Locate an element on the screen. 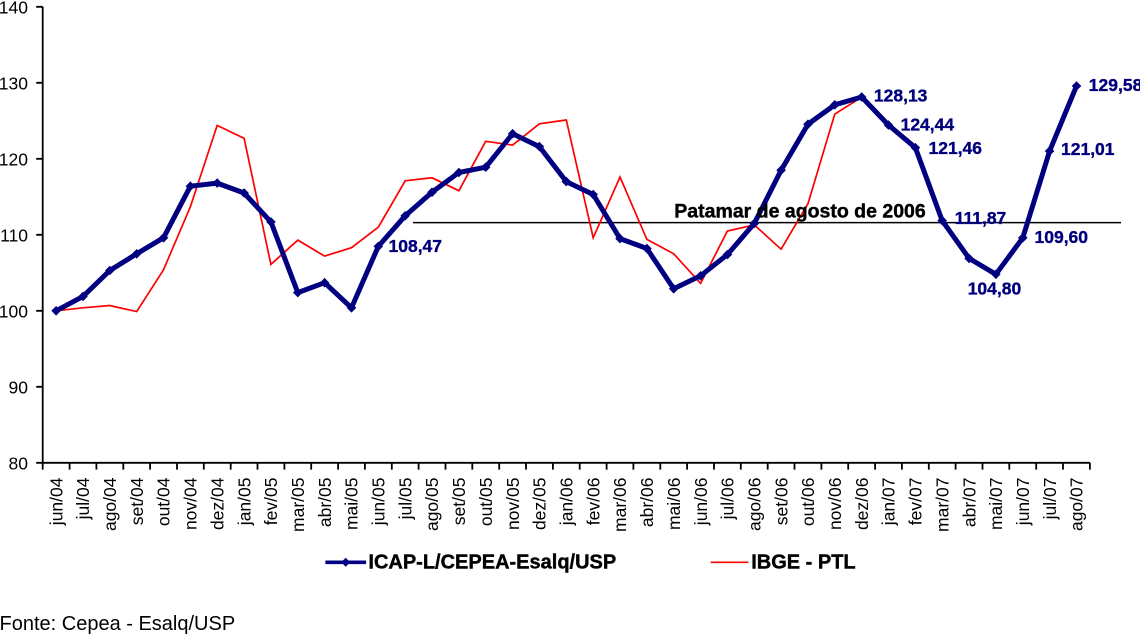  svg-text: 121,01 is located at coordinates (1088, 149).